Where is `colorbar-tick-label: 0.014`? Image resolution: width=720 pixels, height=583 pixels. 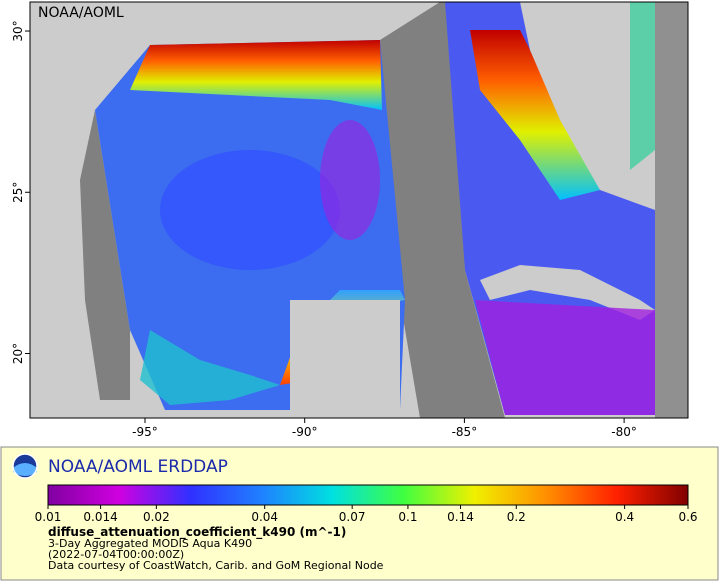 colorbar-tick-label: 0.014 is located at coordinates (100, 517).